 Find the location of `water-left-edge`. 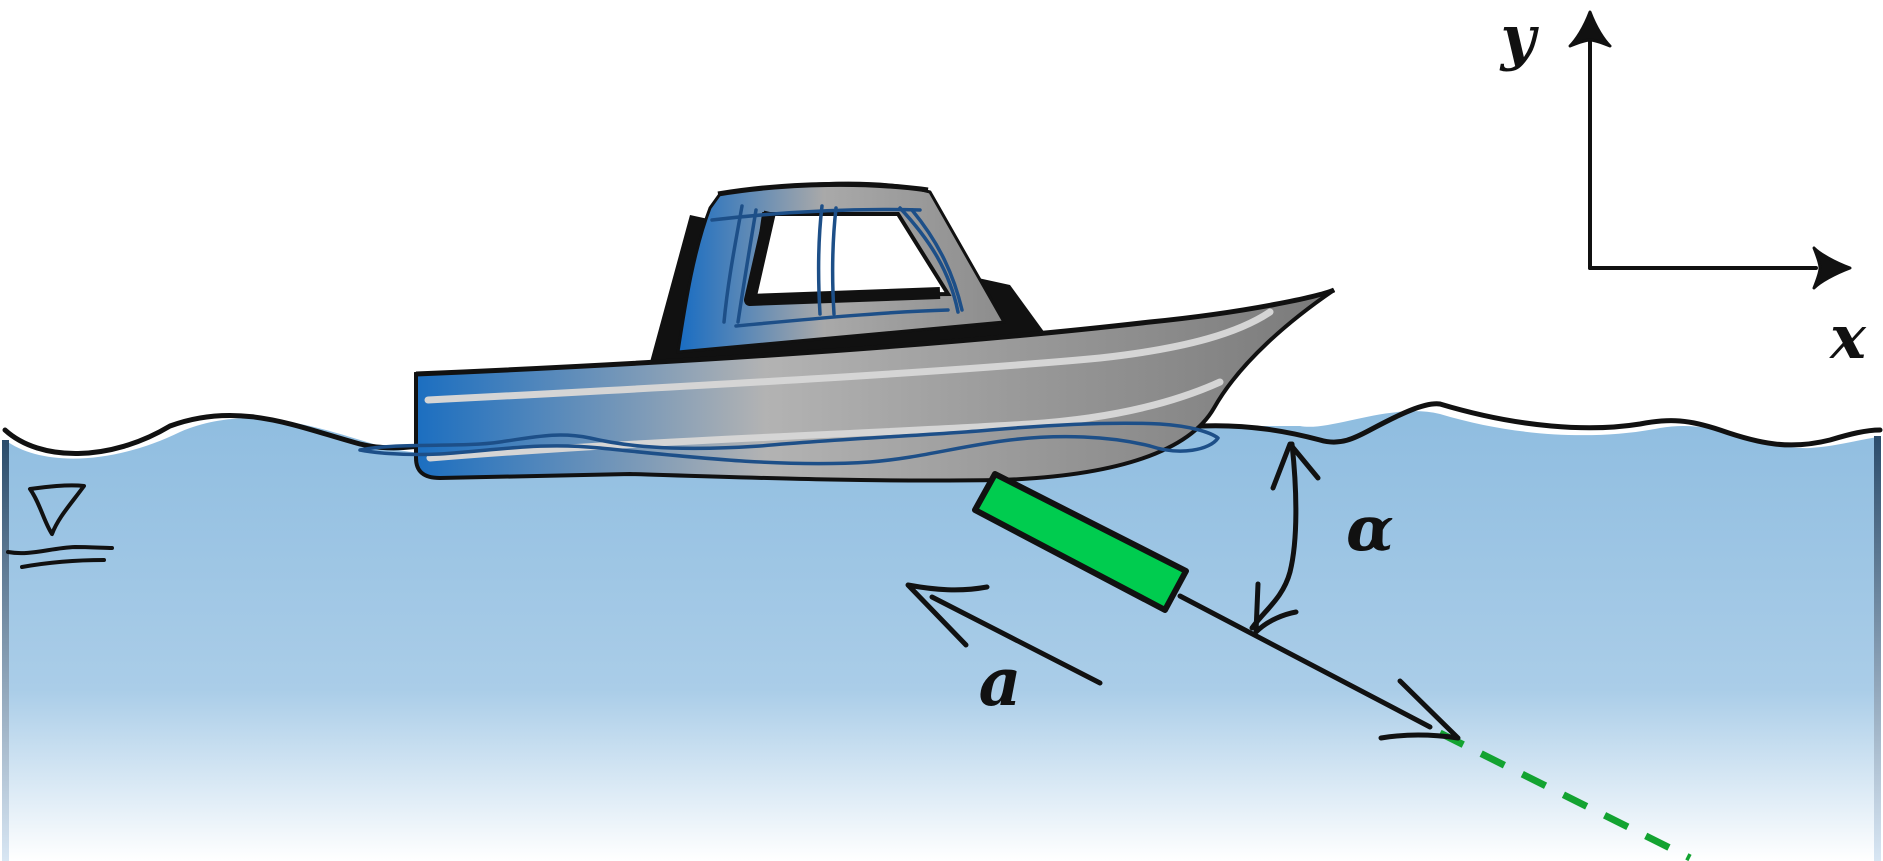

water-left-edge is located at coordinates (5, 650).